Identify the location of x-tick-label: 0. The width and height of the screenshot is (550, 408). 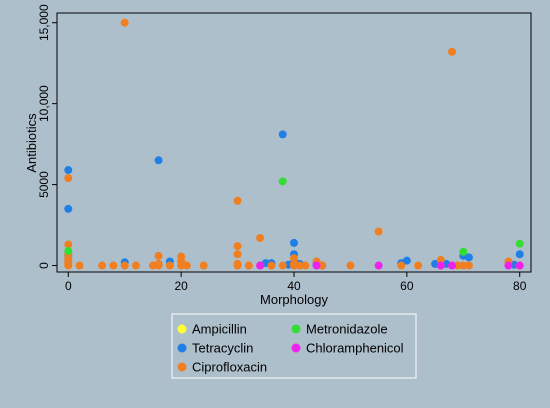
(68, 286).